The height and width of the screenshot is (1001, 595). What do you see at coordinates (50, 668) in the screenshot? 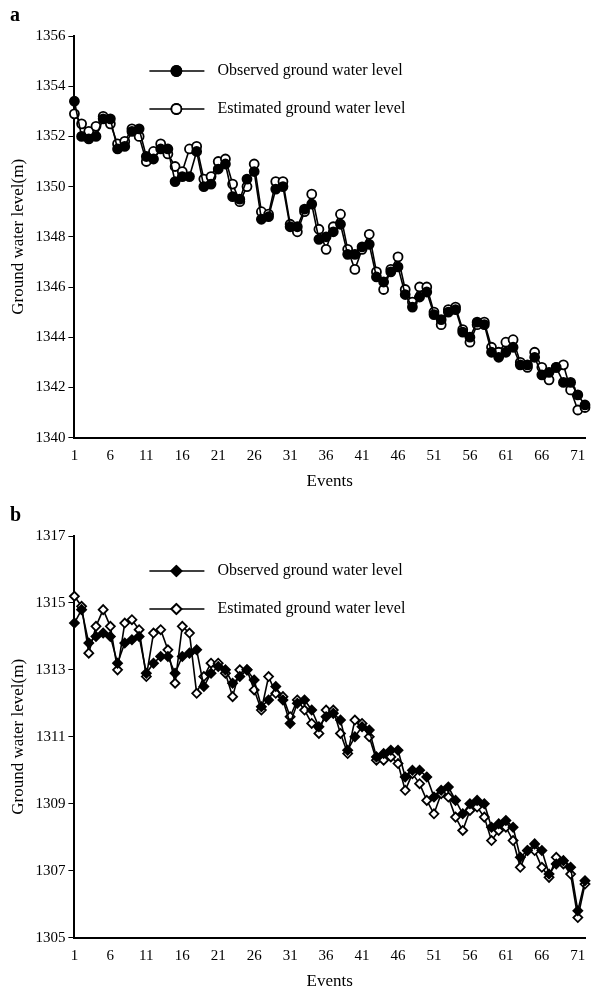
I see `y-tick-label: 1313` at bounding box center [50, 668].